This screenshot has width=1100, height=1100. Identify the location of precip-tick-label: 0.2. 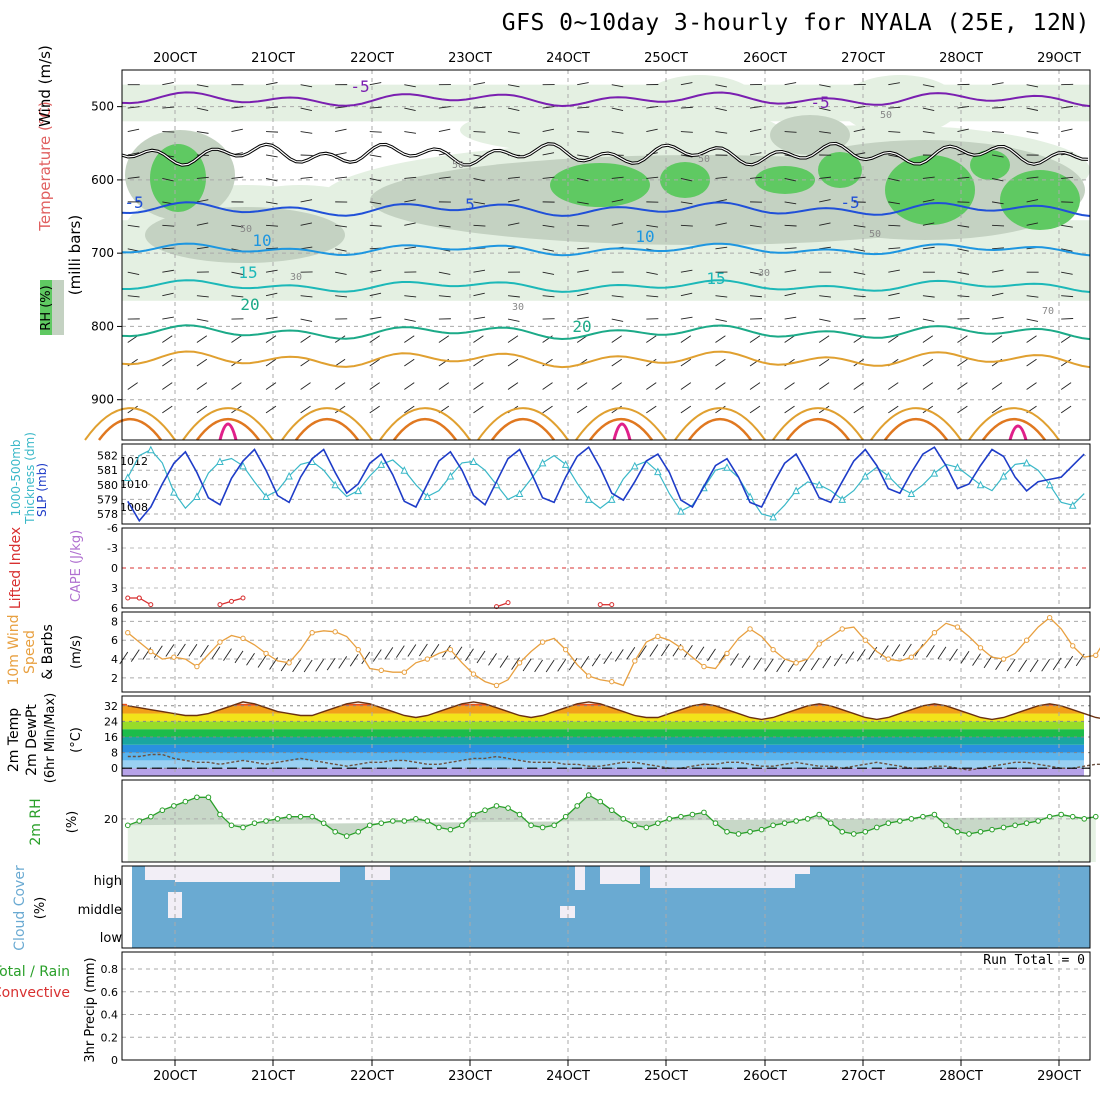
(110, 1037).